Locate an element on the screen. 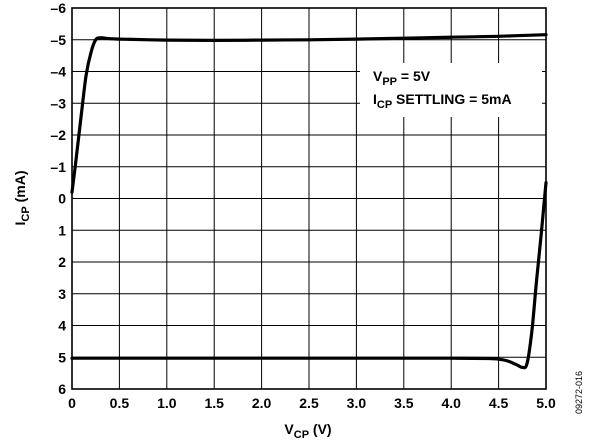  x-tick-label: 0.5 is located at coordinates (120, 403).